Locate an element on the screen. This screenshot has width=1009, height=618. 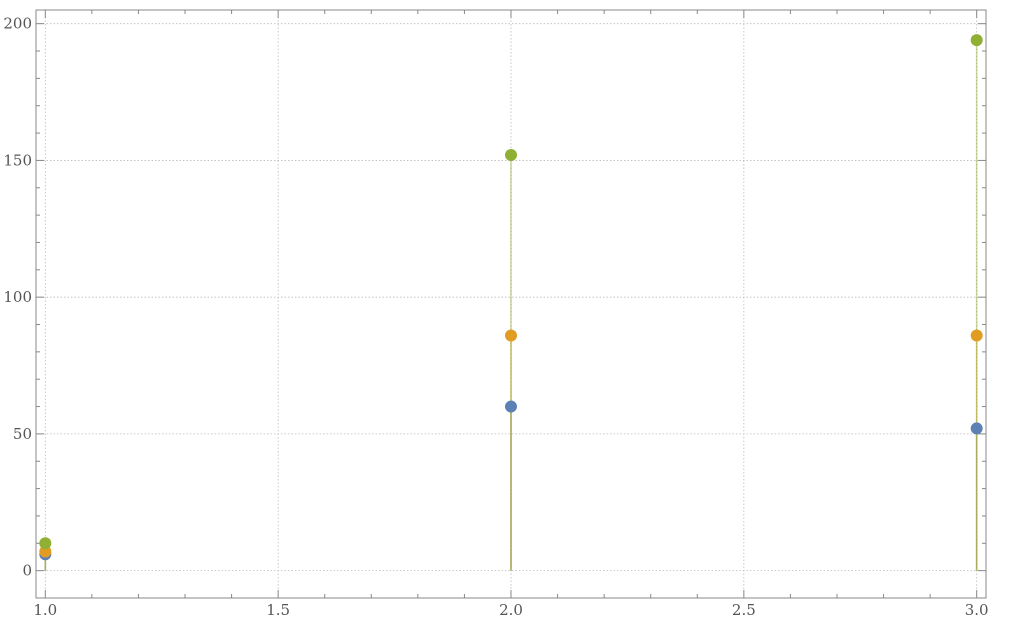
x-tick-label: 1.0 is located at coordinates (45, 609).